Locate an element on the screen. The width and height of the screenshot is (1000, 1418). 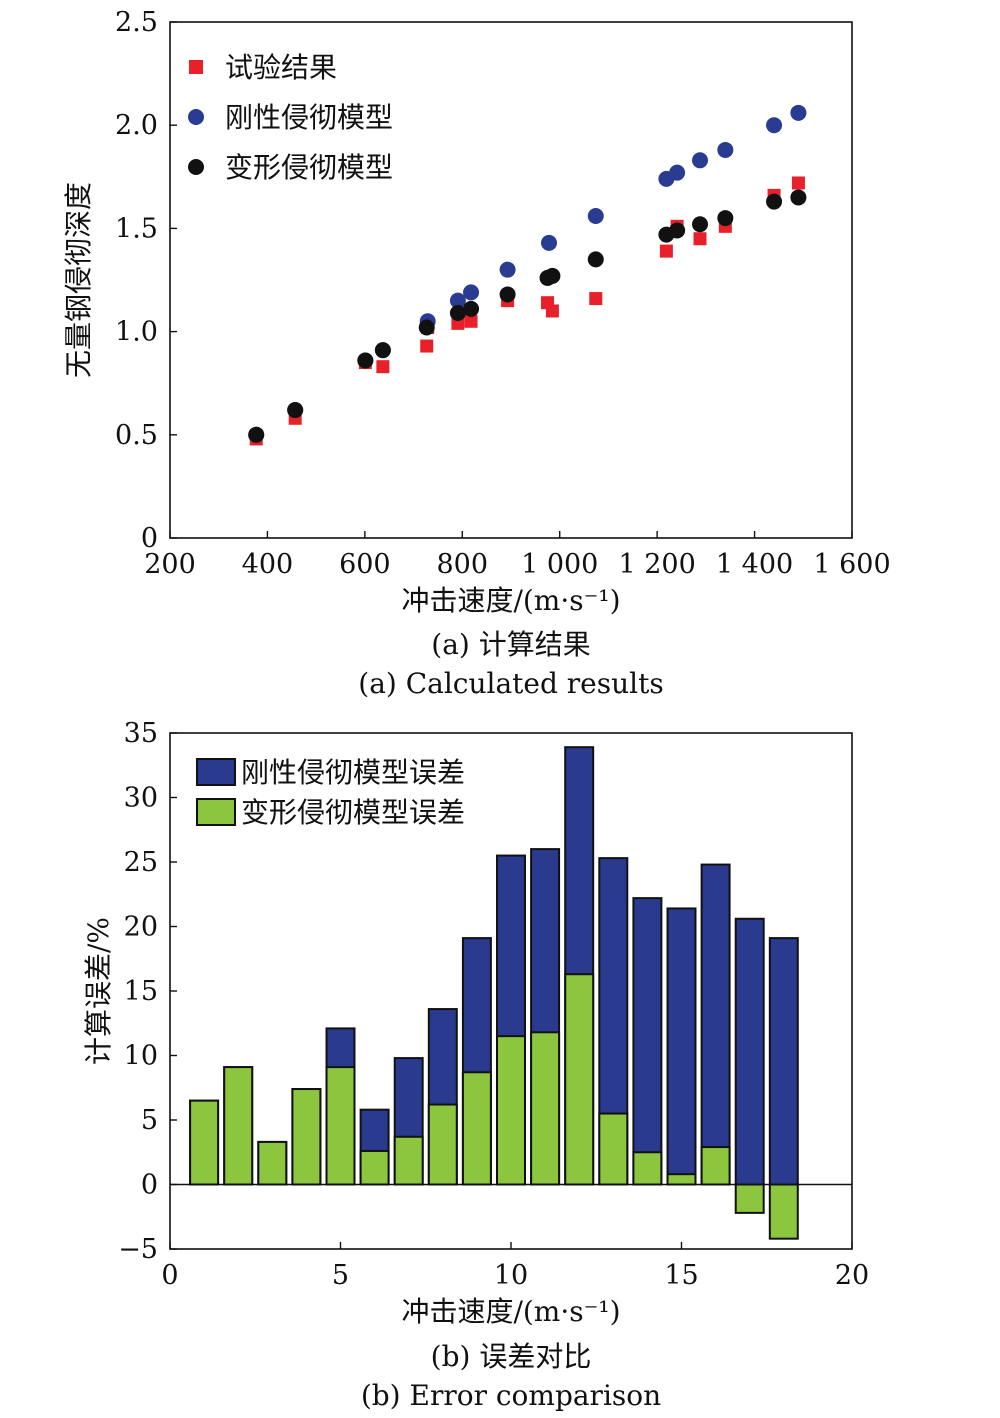
chart-b-xlabel: 冲击速度/(m·s⁻¹) is located at coordinates (510, 1311).